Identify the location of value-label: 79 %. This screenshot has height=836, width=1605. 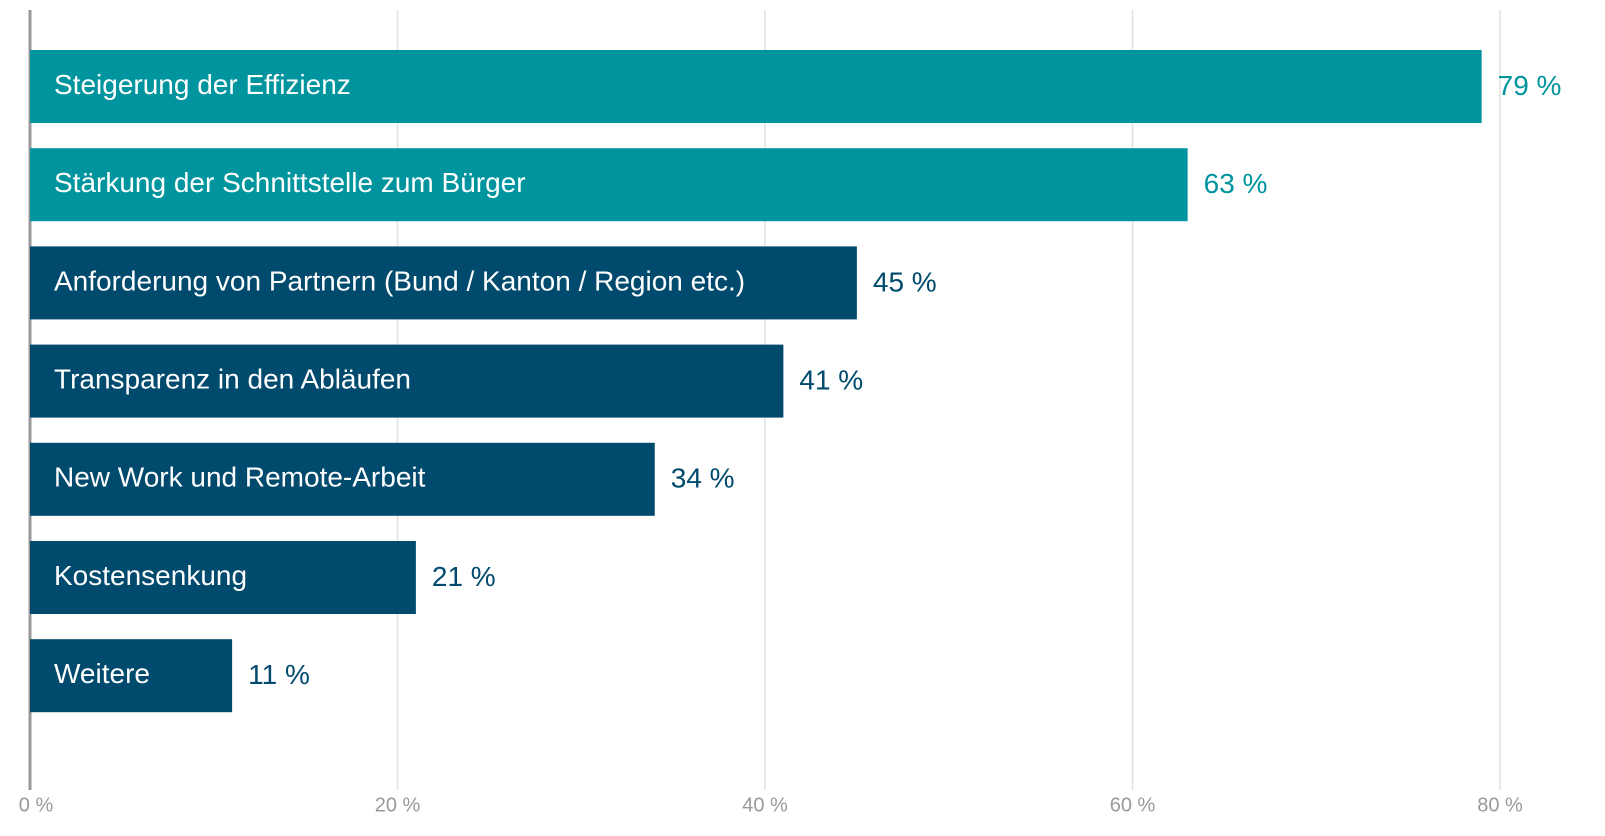
(1530, 85).